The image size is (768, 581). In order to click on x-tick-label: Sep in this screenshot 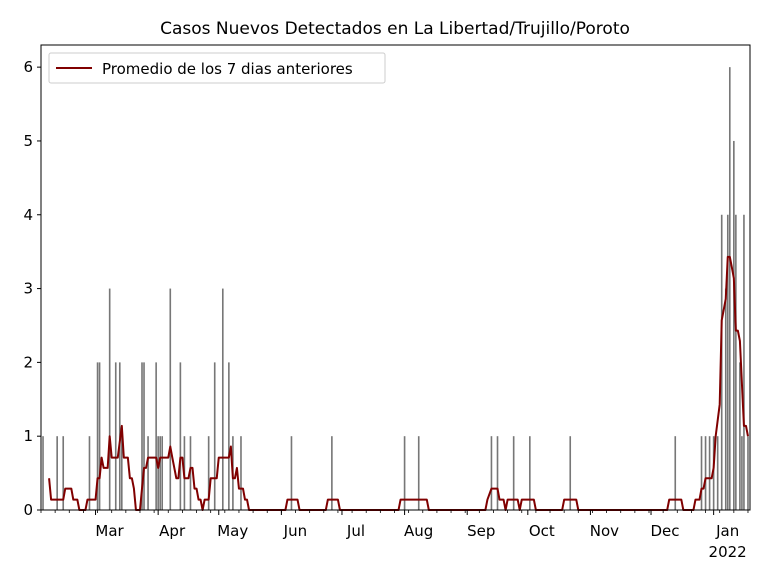, I will do `click(481, 531)`.